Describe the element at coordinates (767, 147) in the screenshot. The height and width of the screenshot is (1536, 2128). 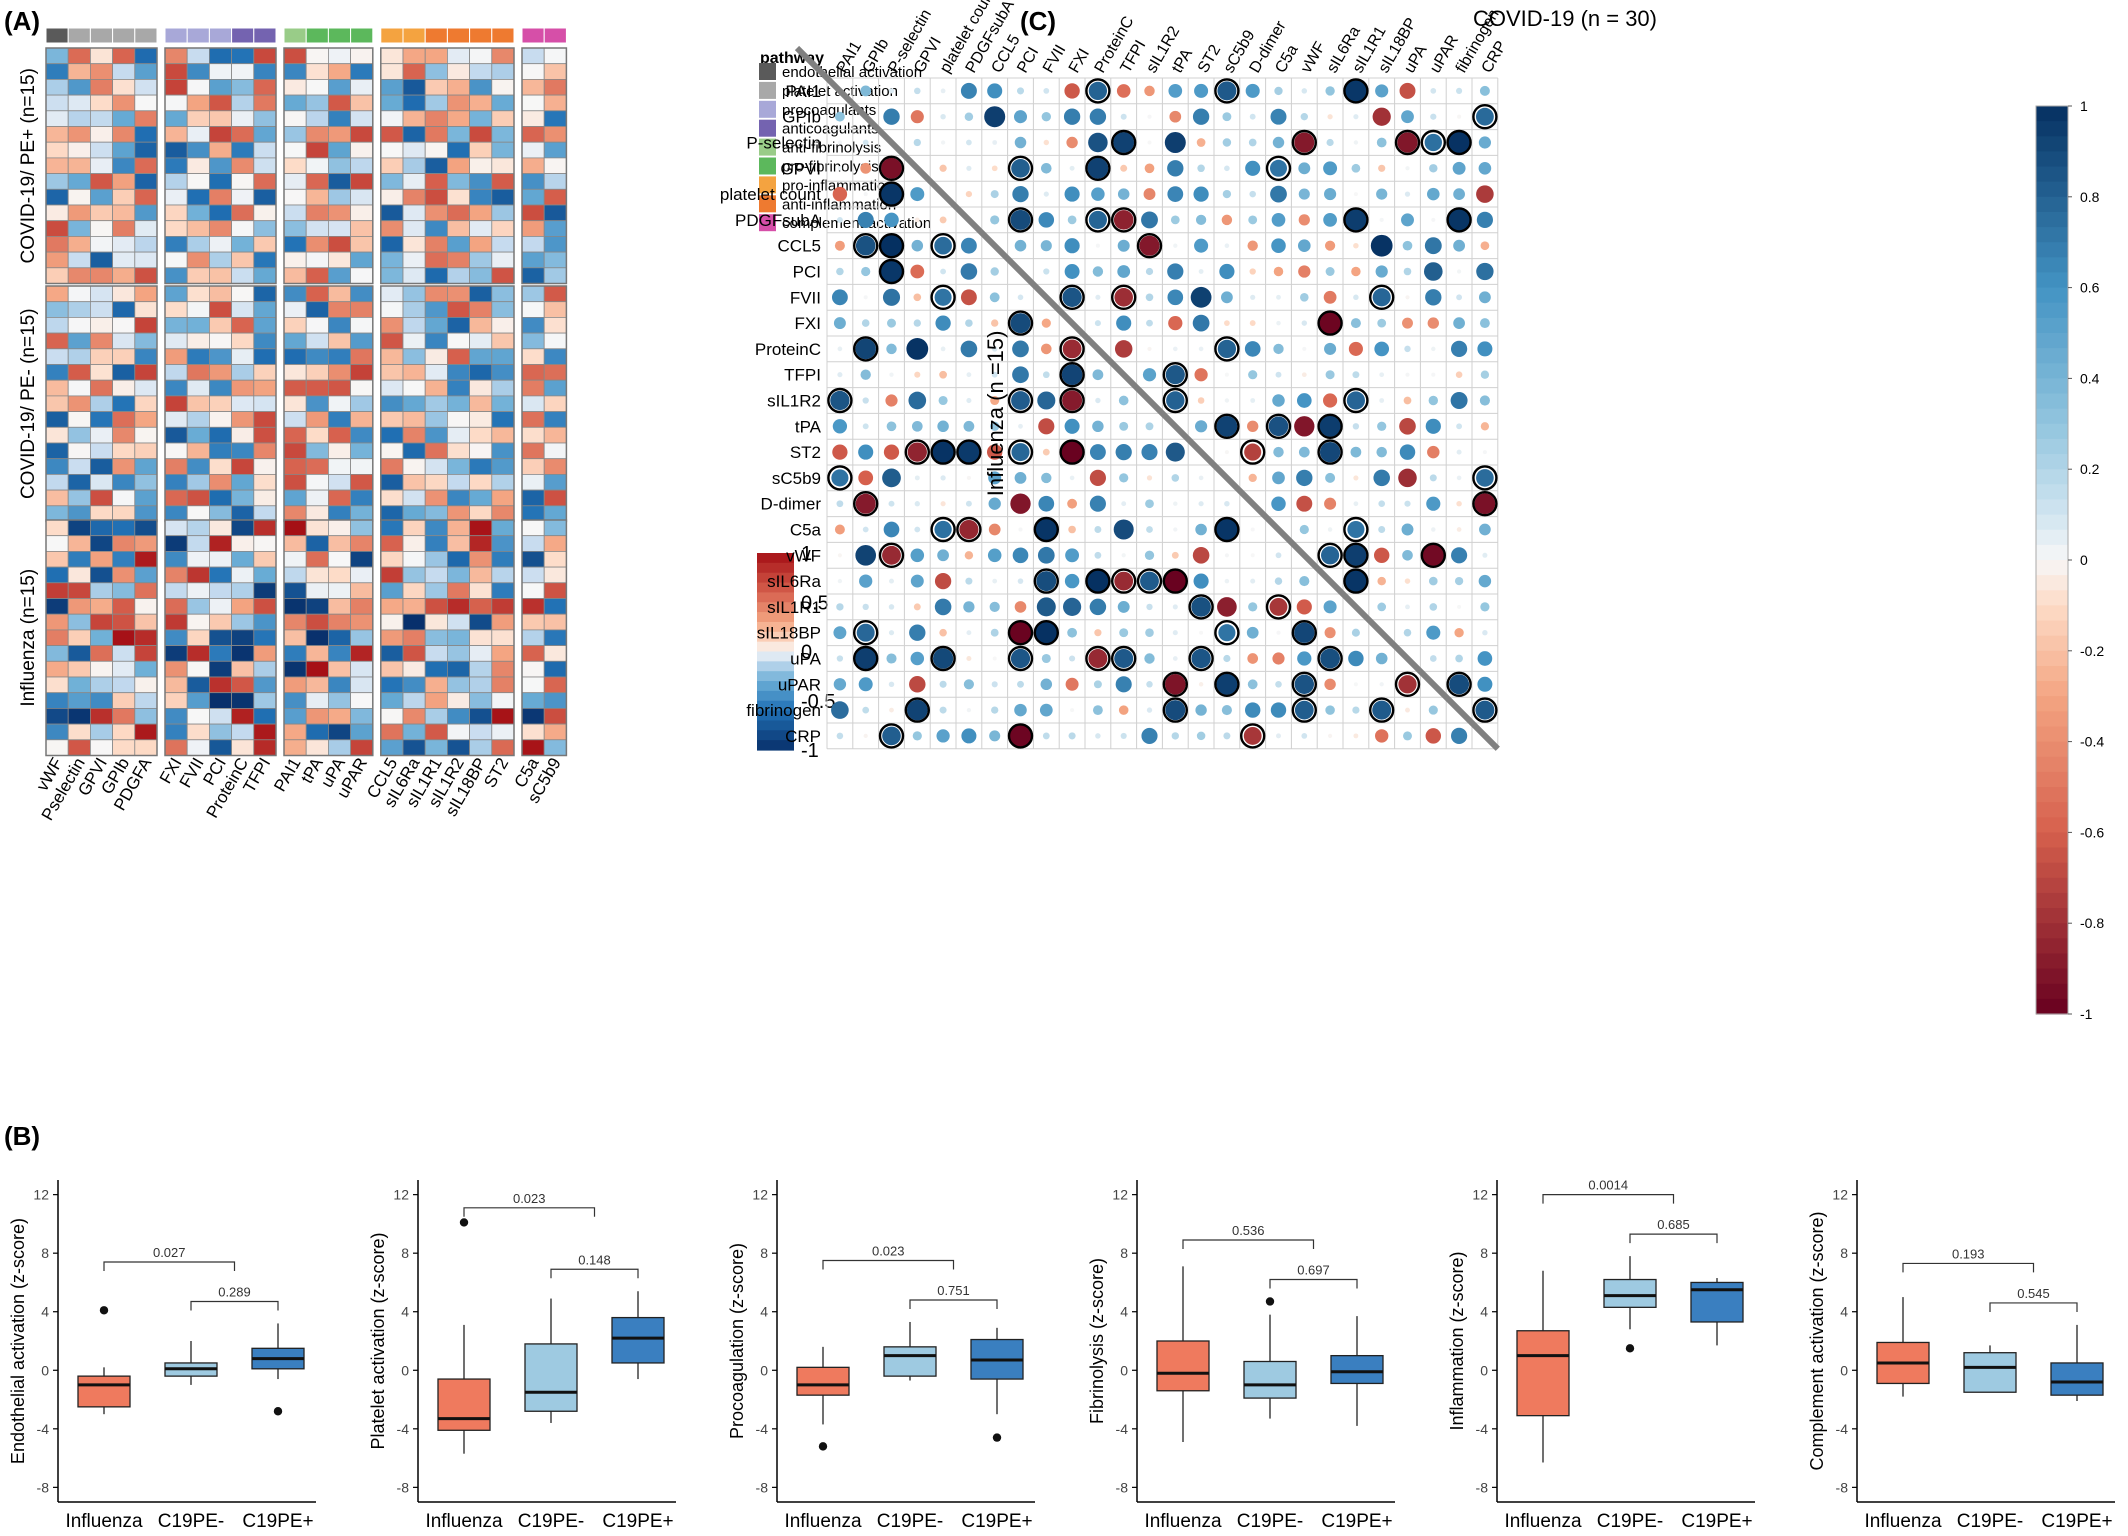
I see `pathway-legend-swatch` at that location.